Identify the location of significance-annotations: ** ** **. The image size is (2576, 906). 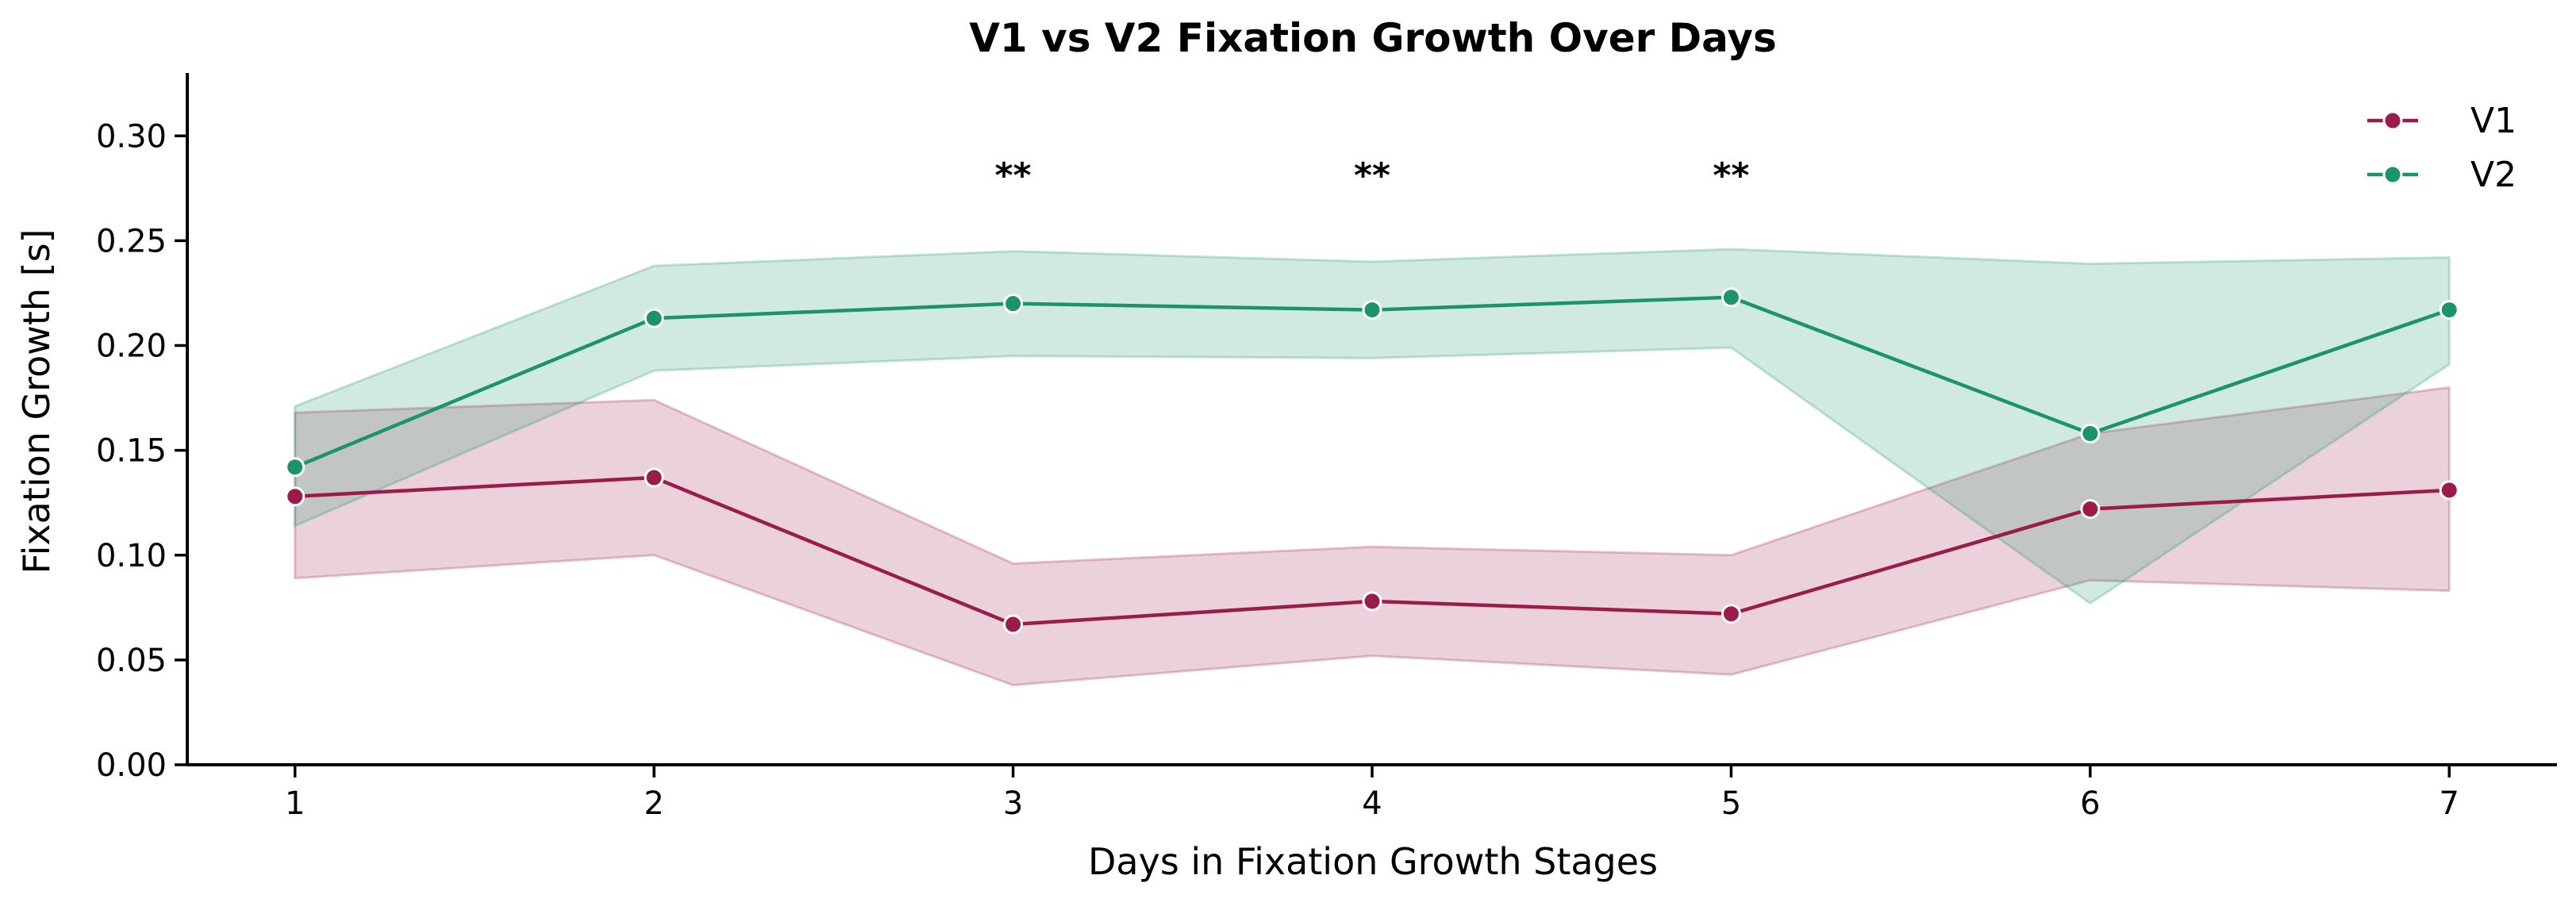
(1372, 175).